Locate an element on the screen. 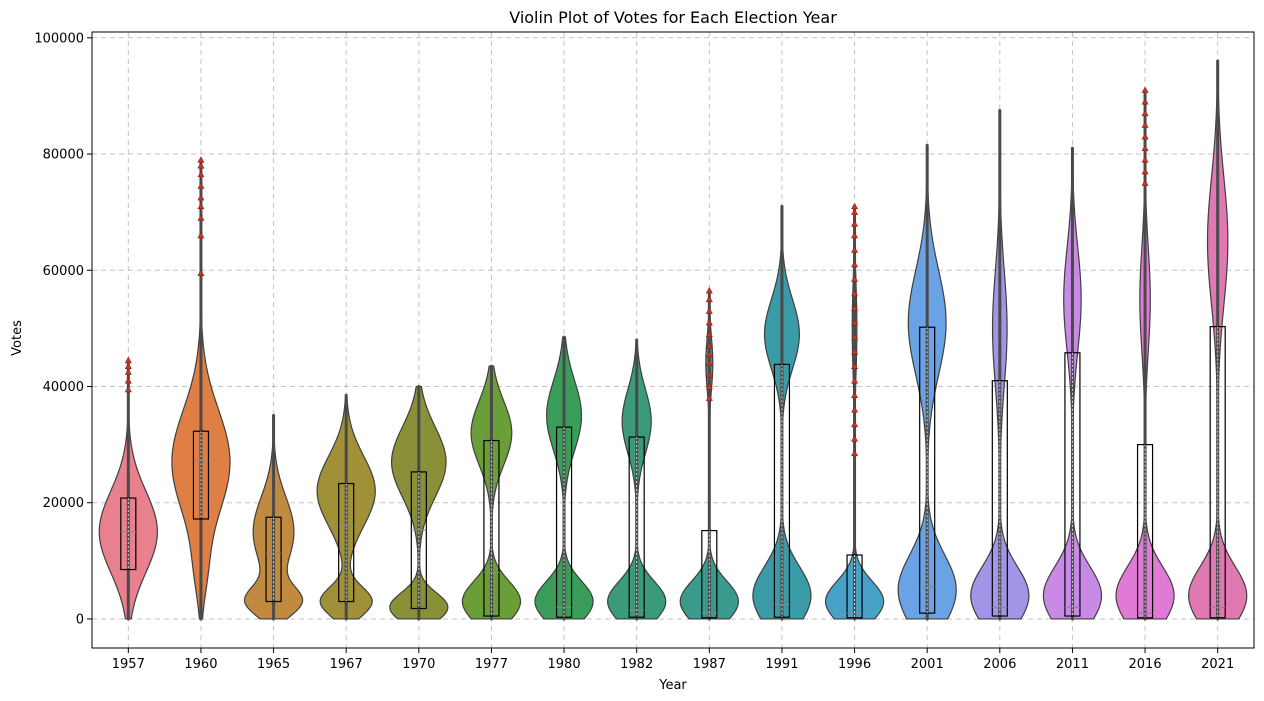  x-tick-label: 1965 is located at coordinates (273, 664).